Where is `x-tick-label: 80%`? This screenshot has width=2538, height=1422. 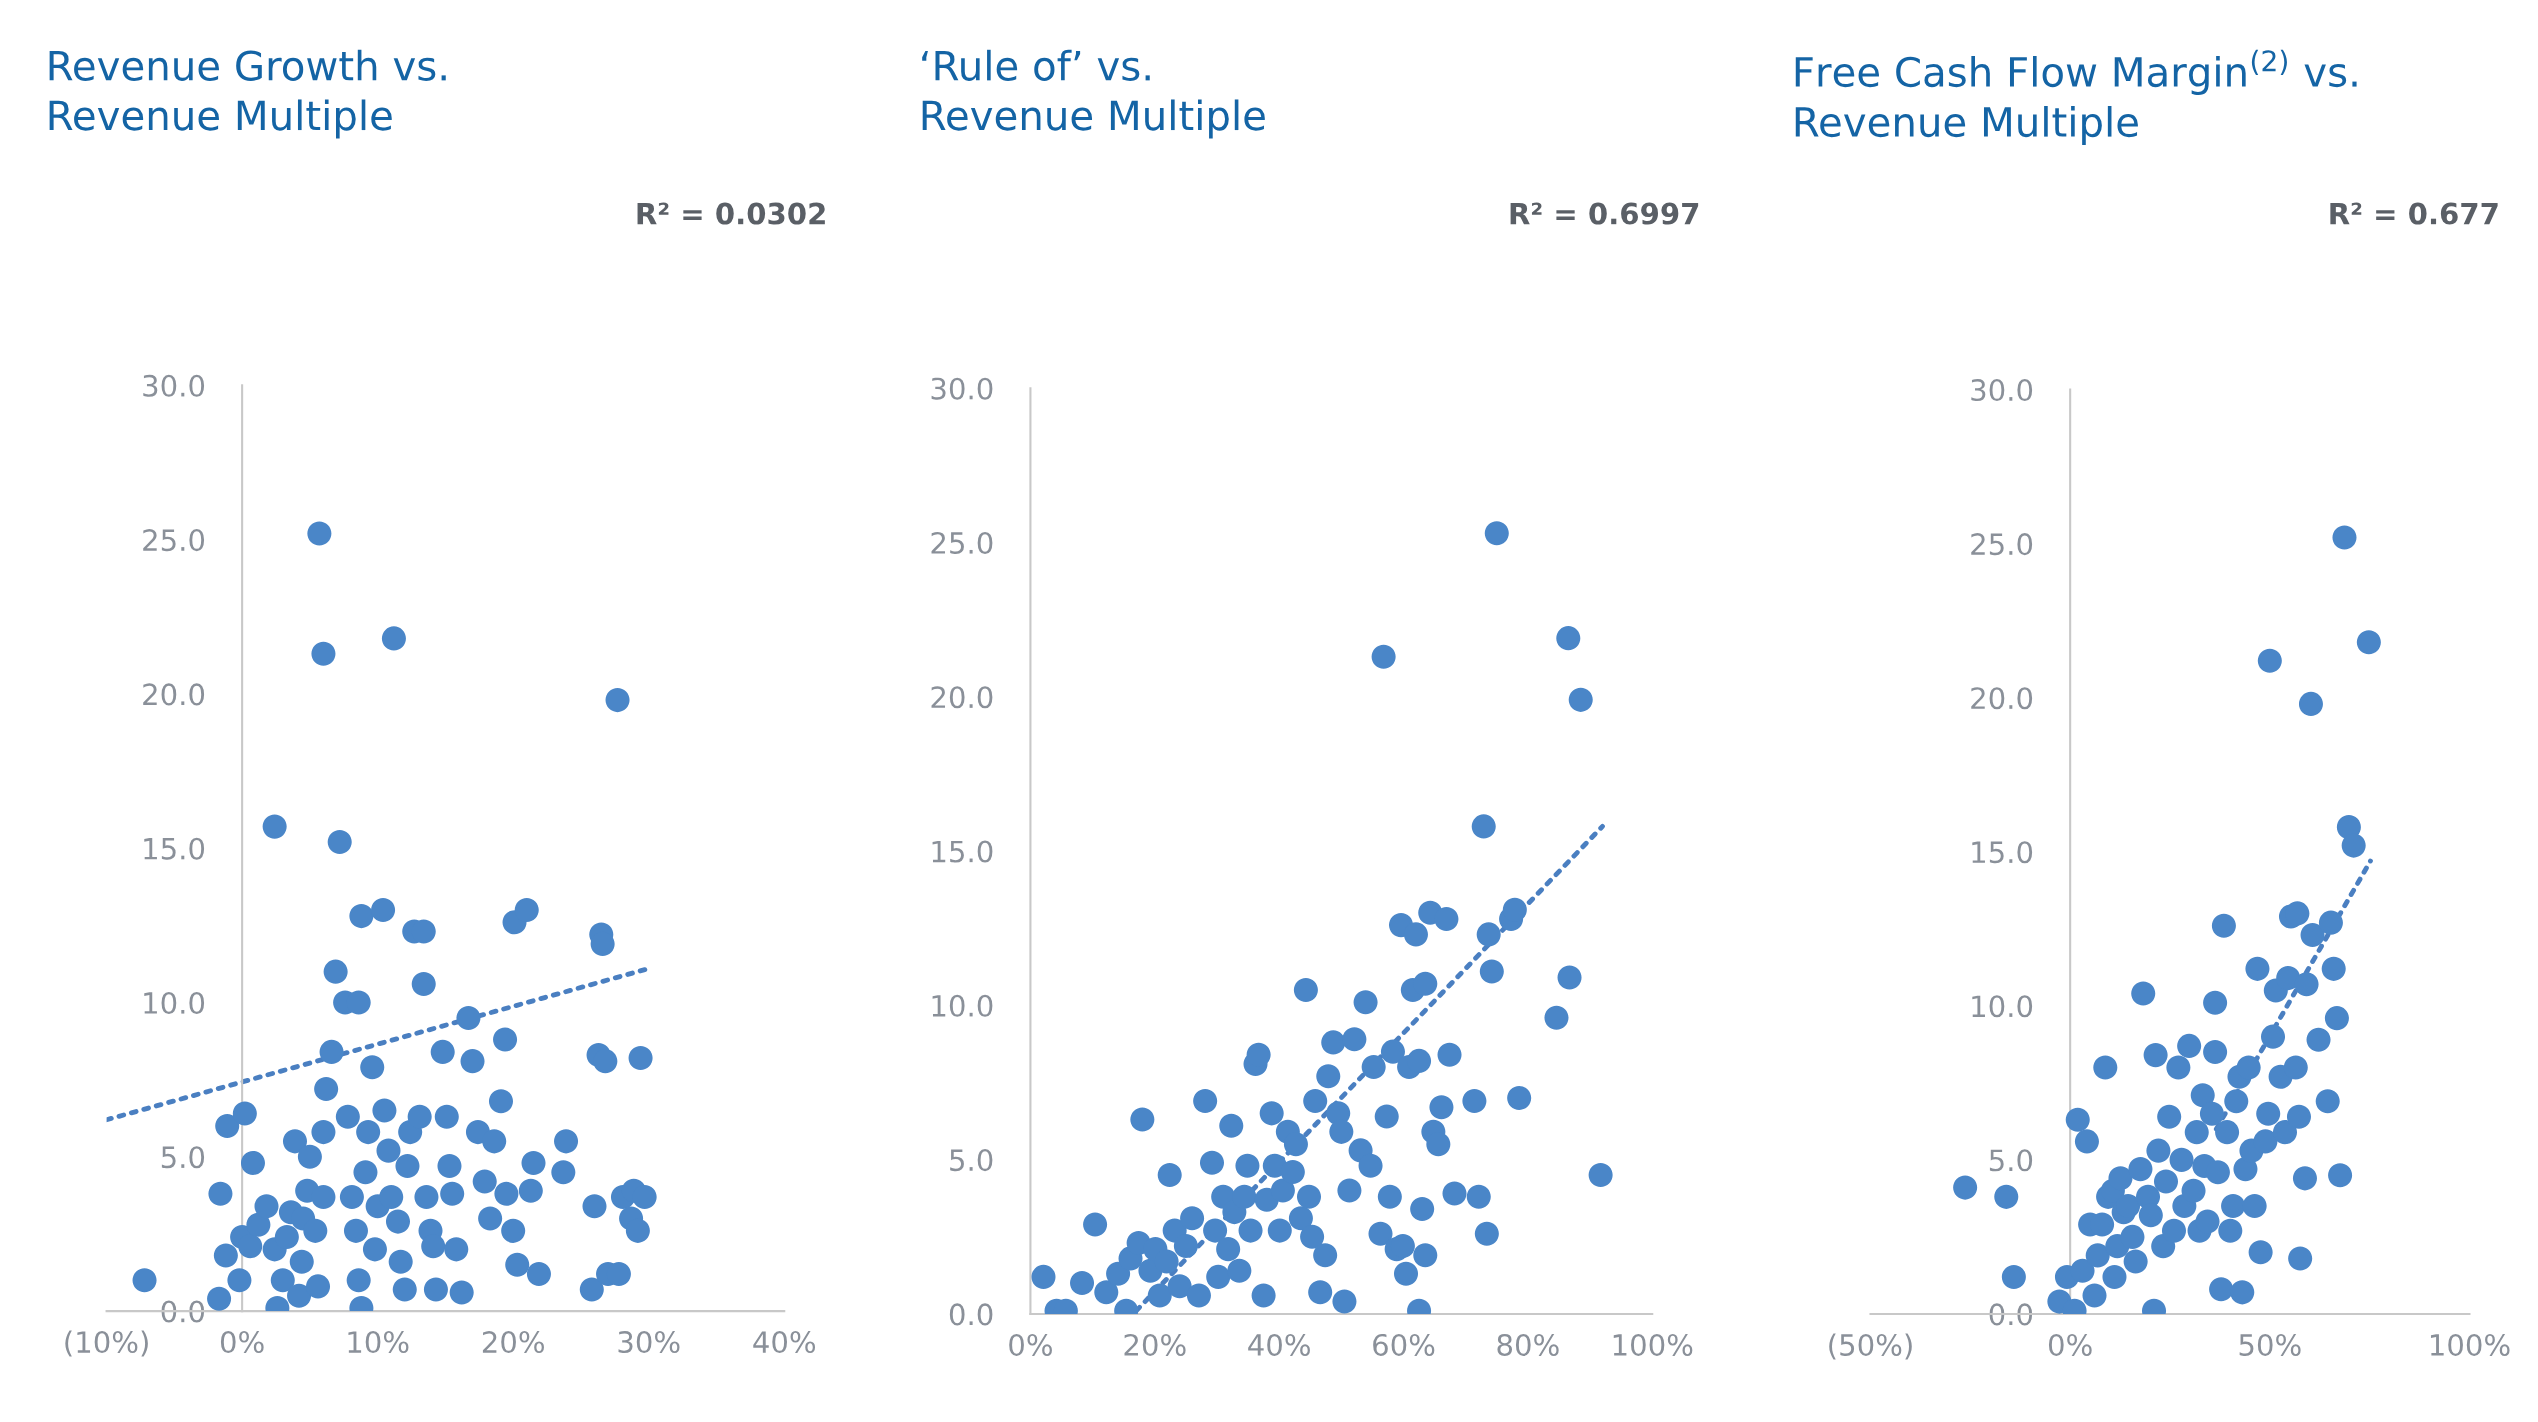
x-tick-label: 80% is located at coordinates (1528, 1344).